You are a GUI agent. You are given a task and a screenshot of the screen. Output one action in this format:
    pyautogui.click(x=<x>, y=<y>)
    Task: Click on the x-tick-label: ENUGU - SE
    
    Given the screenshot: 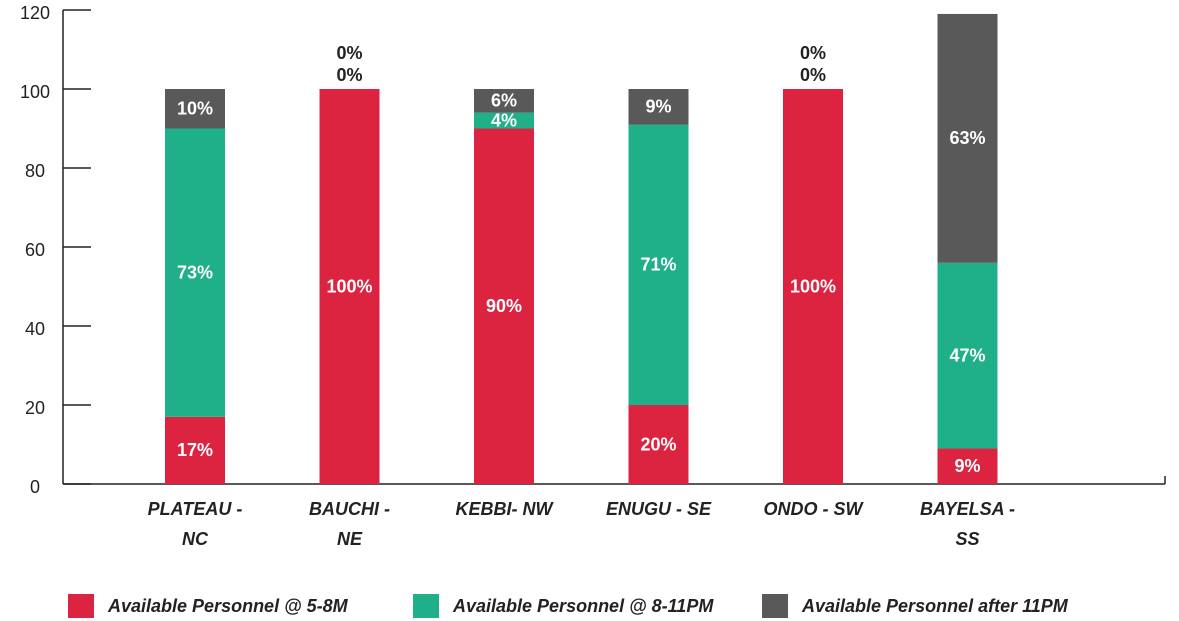 What is the action you would take?
    pyautogui.click(x=658, y=509)
    